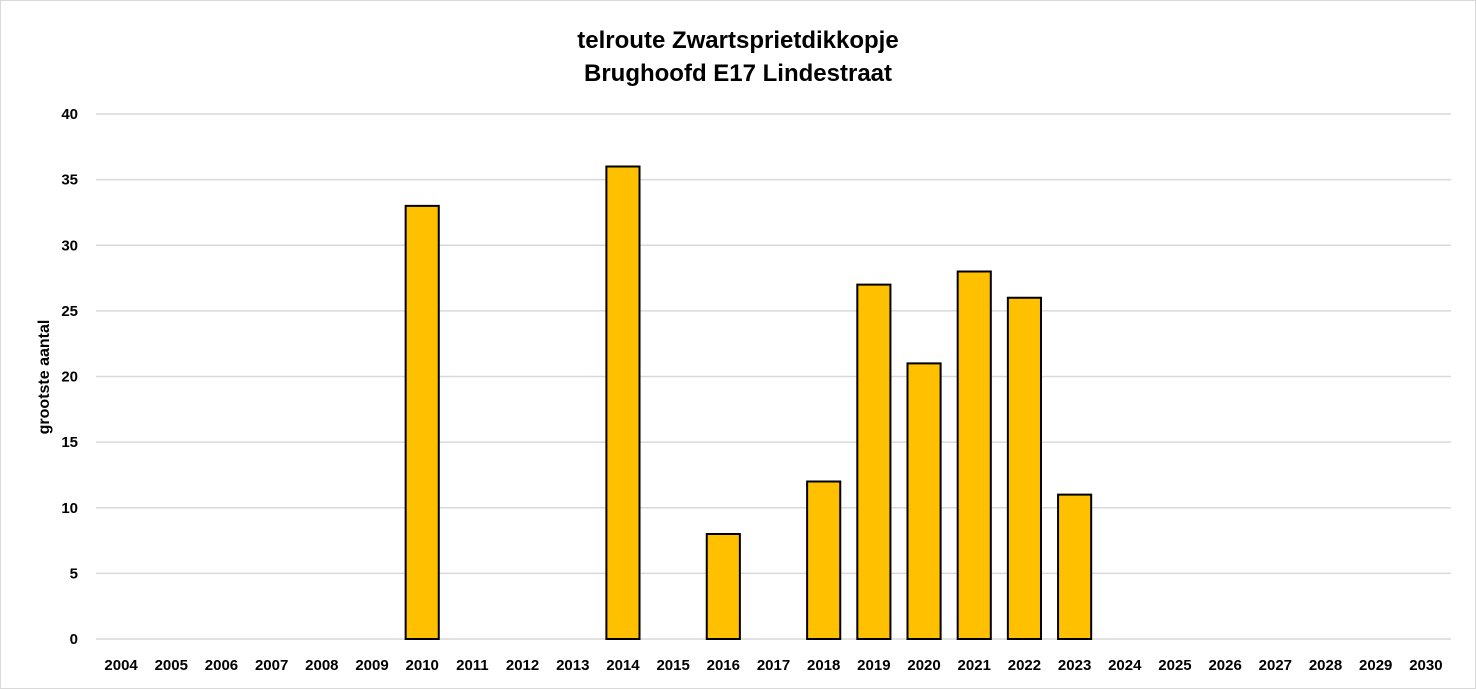  What do you see at coordinates (69, 114) in the screenshot?
I see `y-tick-label: 40` at bounding box center [69, 114].